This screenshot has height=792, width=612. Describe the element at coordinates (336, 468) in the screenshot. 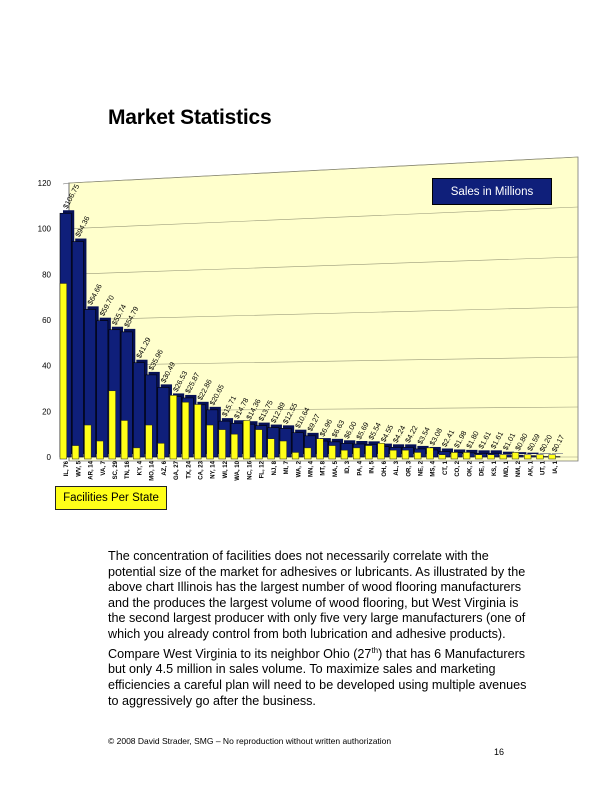

I see `category-label: MA, 5` at that location.